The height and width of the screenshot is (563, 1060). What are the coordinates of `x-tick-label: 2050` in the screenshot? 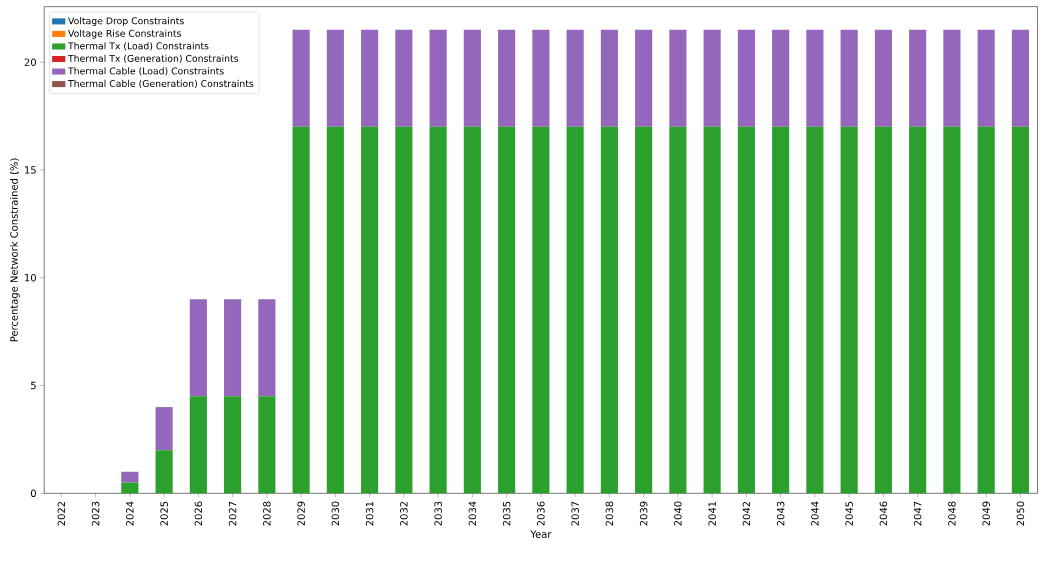 It's located at (1020, 513).